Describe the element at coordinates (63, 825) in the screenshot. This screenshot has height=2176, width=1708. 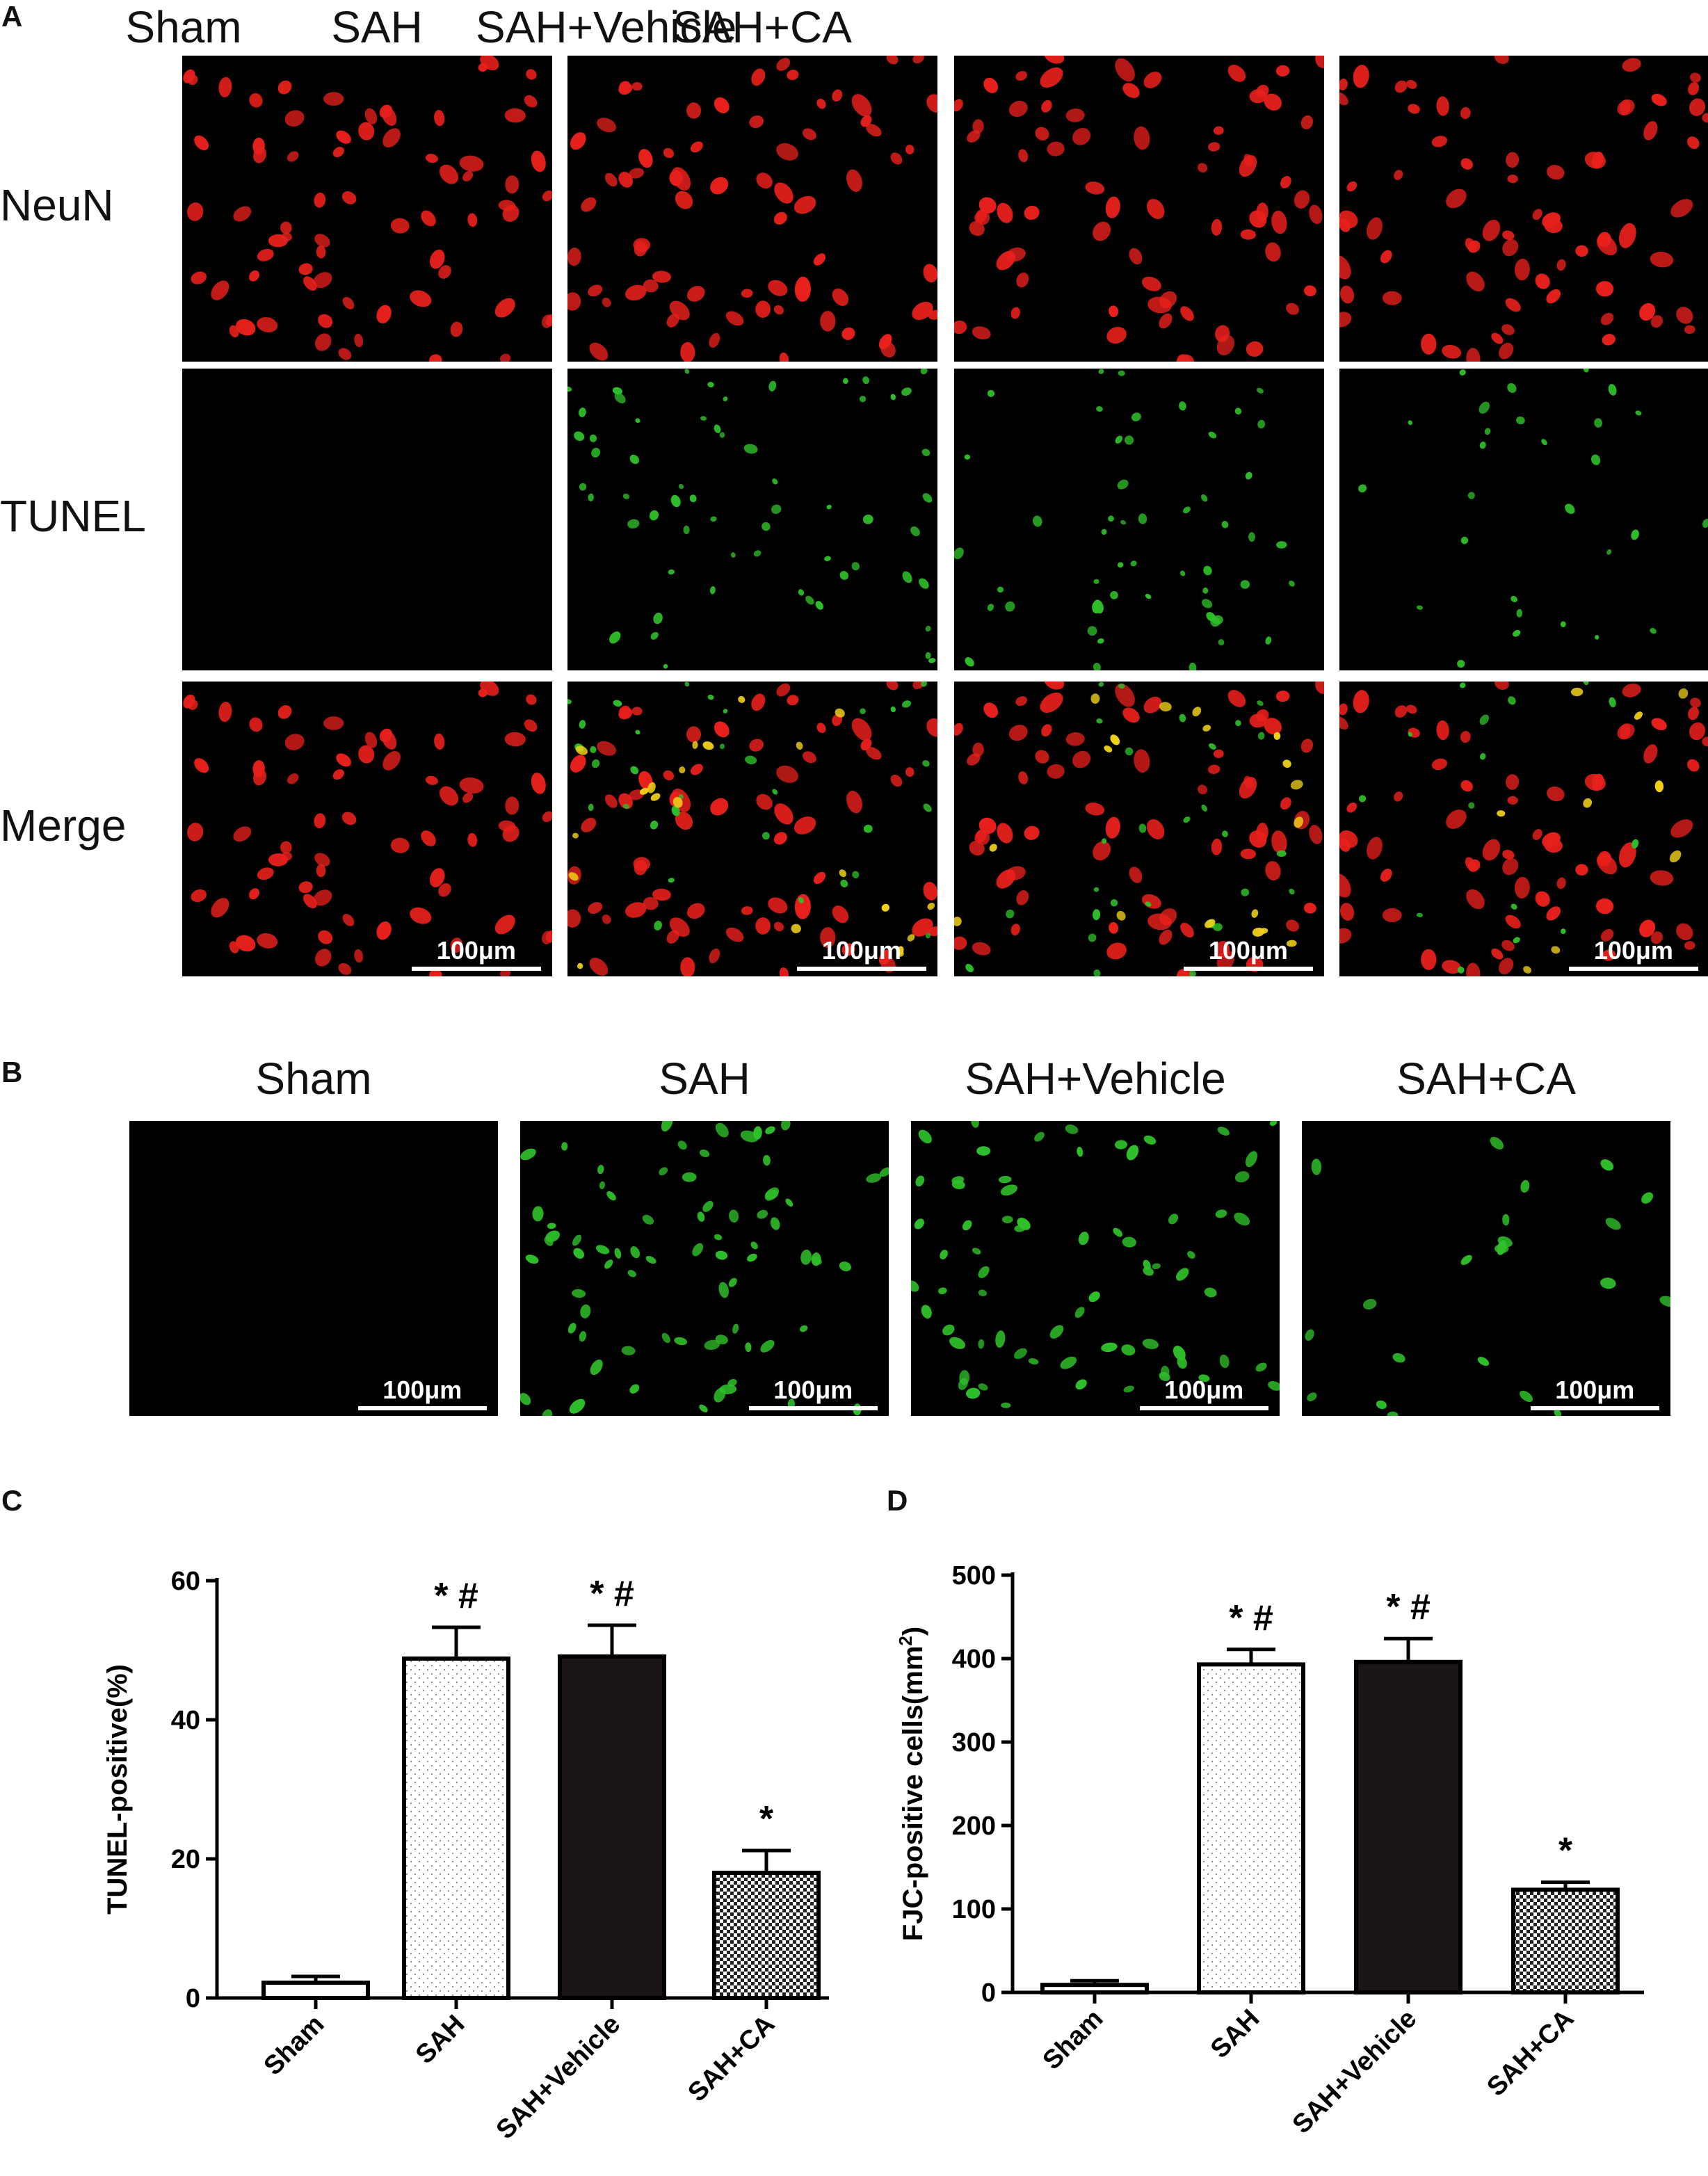
I see `panel-a-row-merge: Merge` at that location.